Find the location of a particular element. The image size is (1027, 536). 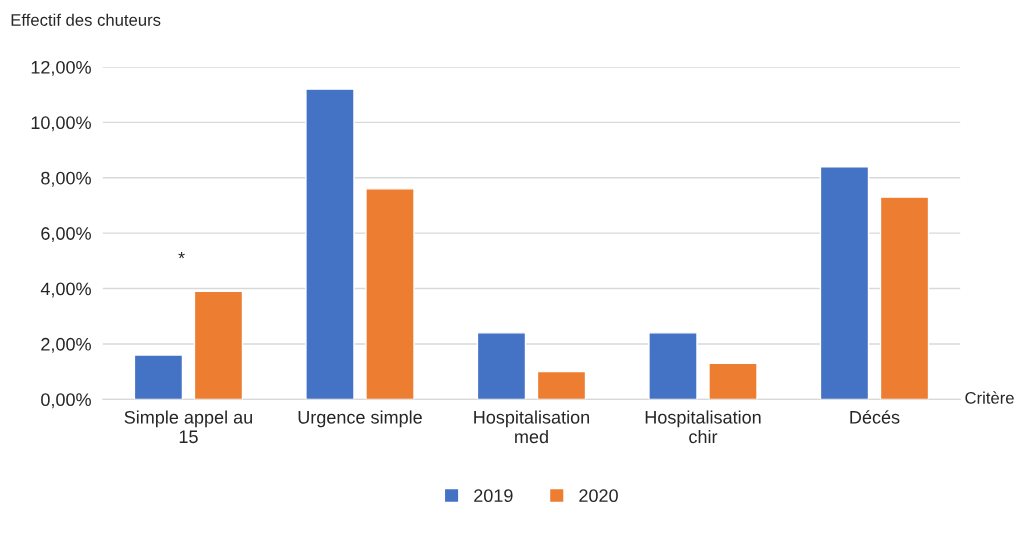

x-tick-label: Hospitalisation chir is located at coordinates (703, 427).